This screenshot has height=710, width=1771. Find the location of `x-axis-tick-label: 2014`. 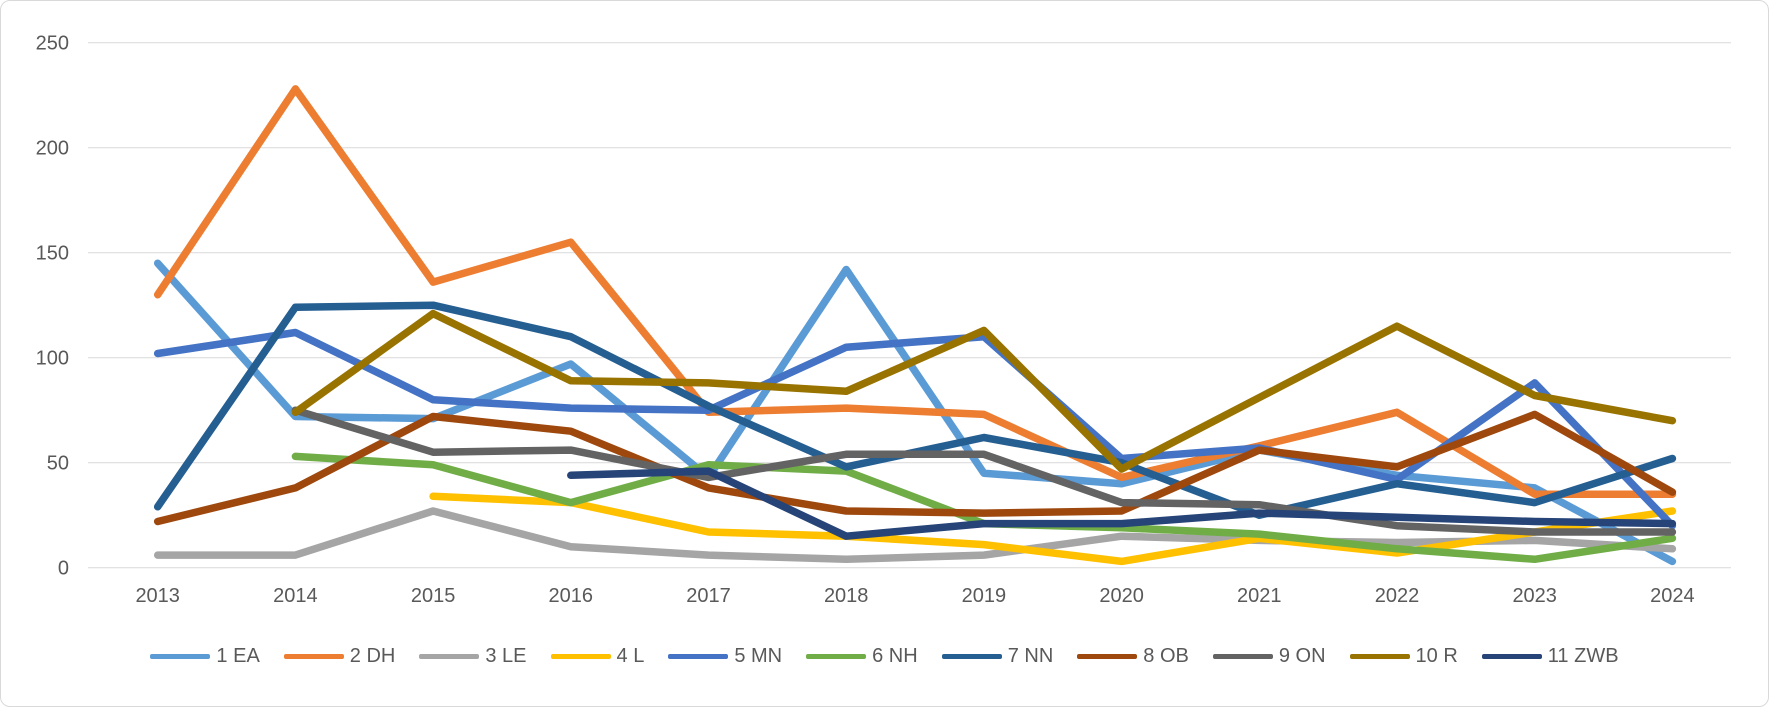

x-axis-tick-label: 2014 is located at coordinates (295, 596).